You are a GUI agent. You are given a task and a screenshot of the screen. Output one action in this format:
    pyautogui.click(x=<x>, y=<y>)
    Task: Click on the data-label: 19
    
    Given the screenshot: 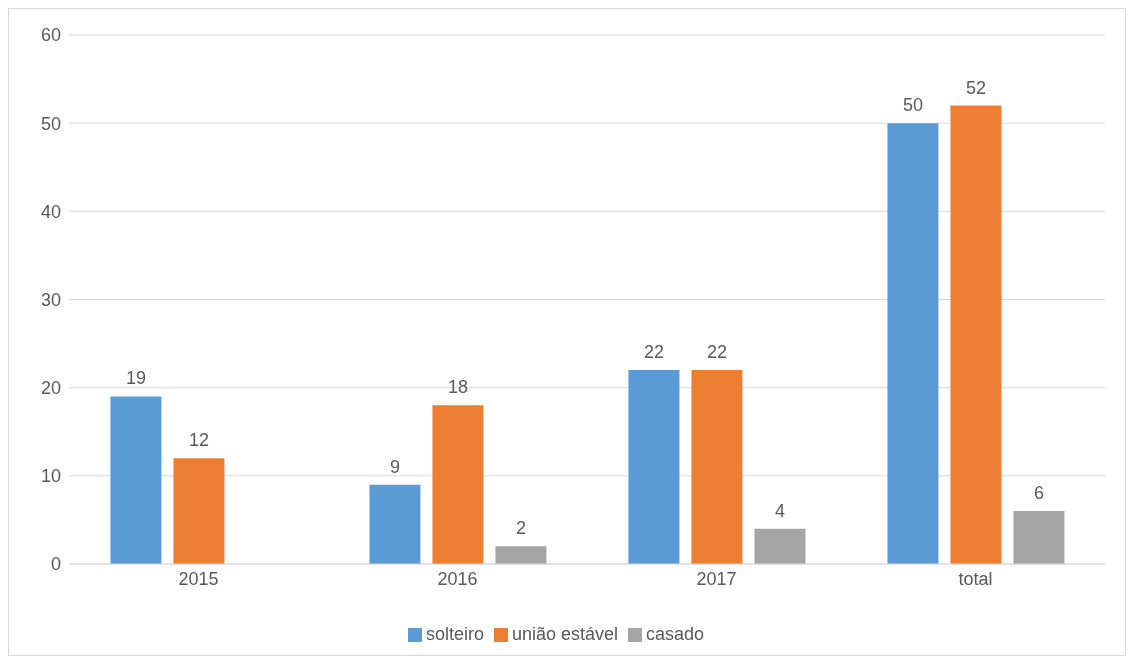 What is the action you would take?
    pyautogui.click(x=135, y=378)
    